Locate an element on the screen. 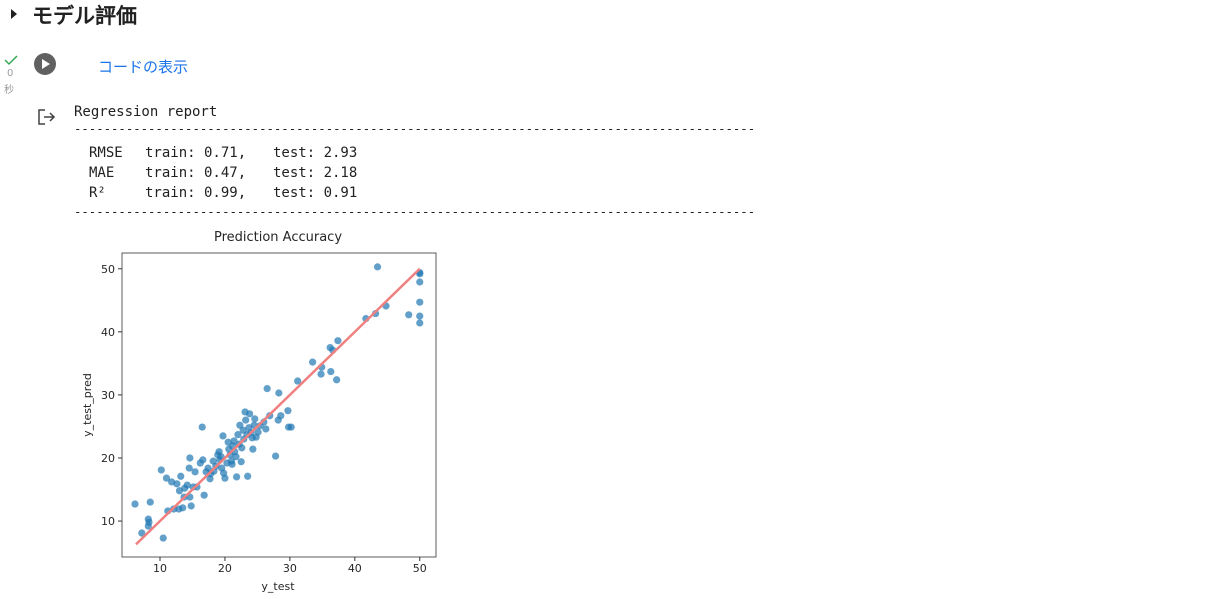 This screenshot has height=599, width=1222. report-title: Regression report is located at coordinates (146, 112).